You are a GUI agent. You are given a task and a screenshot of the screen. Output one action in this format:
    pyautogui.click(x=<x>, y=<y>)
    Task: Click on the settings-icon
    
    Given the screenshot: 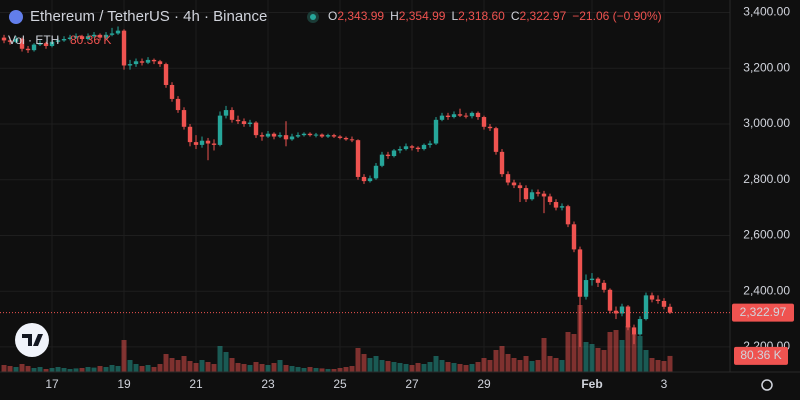 What is the action you would take?
    pyautogui.click(x=767, y=385)
    